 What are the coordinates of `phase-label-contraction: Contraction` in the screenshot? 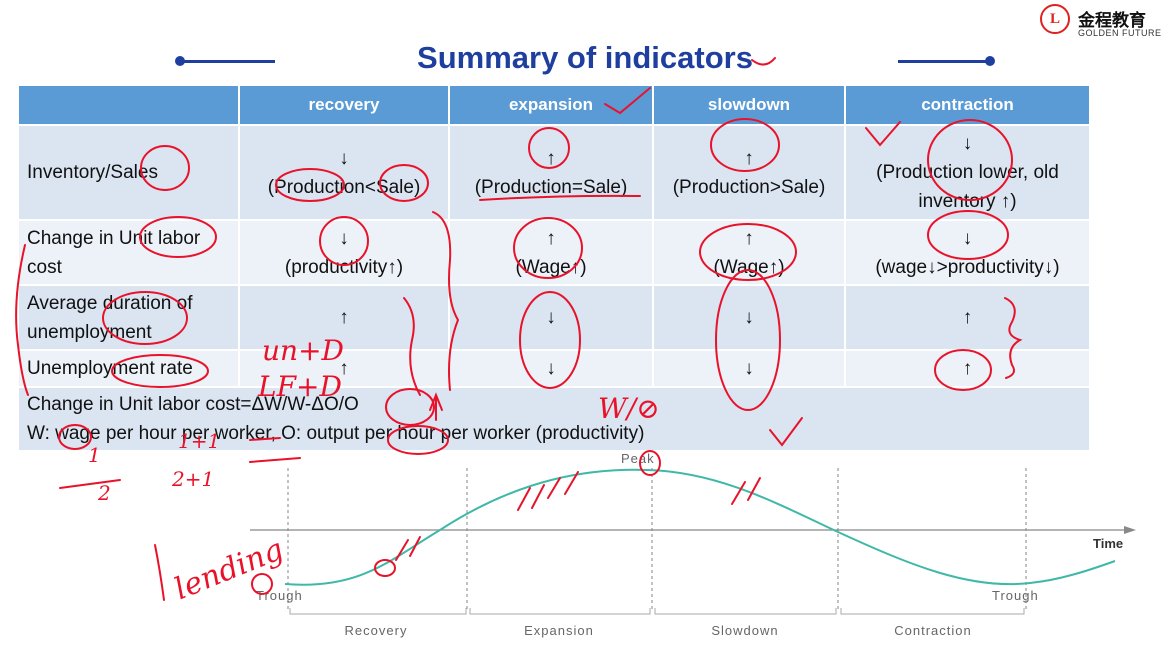 It's located at (932, 630).